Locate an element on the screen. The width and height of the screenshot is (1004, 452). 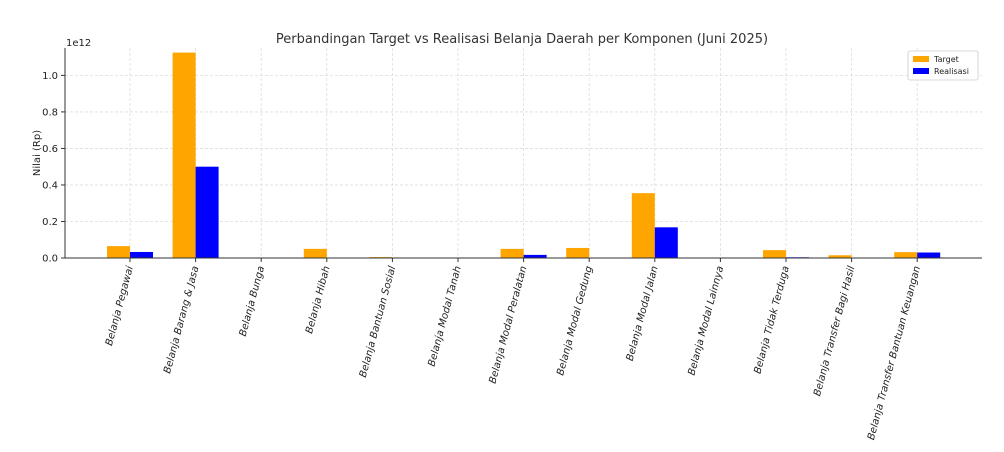
x-tick-label: Belanja Bantuan Sosial is located at coordinates (378, 322).